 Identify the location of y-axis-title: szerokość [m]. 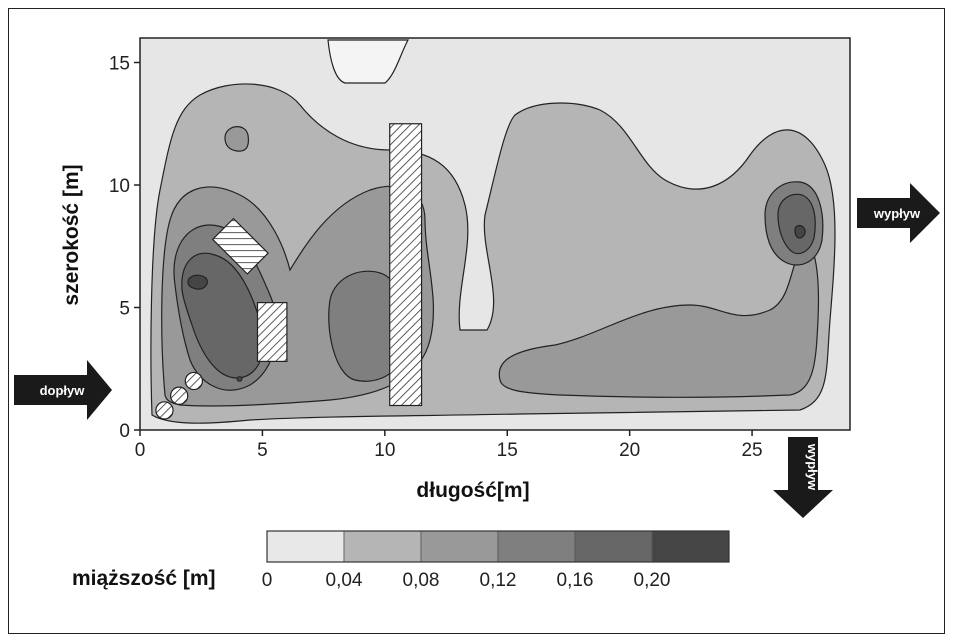
(71, 234).